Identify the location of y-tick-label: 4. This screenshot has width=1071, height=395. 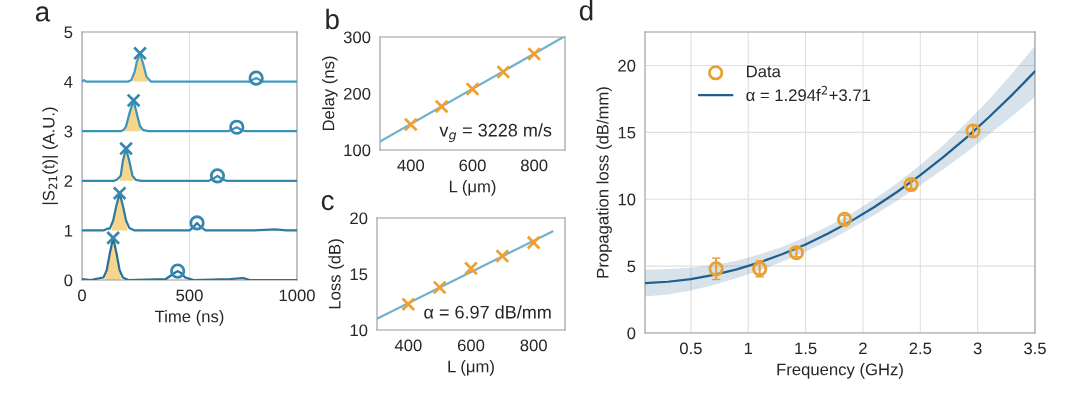
(68, 82).